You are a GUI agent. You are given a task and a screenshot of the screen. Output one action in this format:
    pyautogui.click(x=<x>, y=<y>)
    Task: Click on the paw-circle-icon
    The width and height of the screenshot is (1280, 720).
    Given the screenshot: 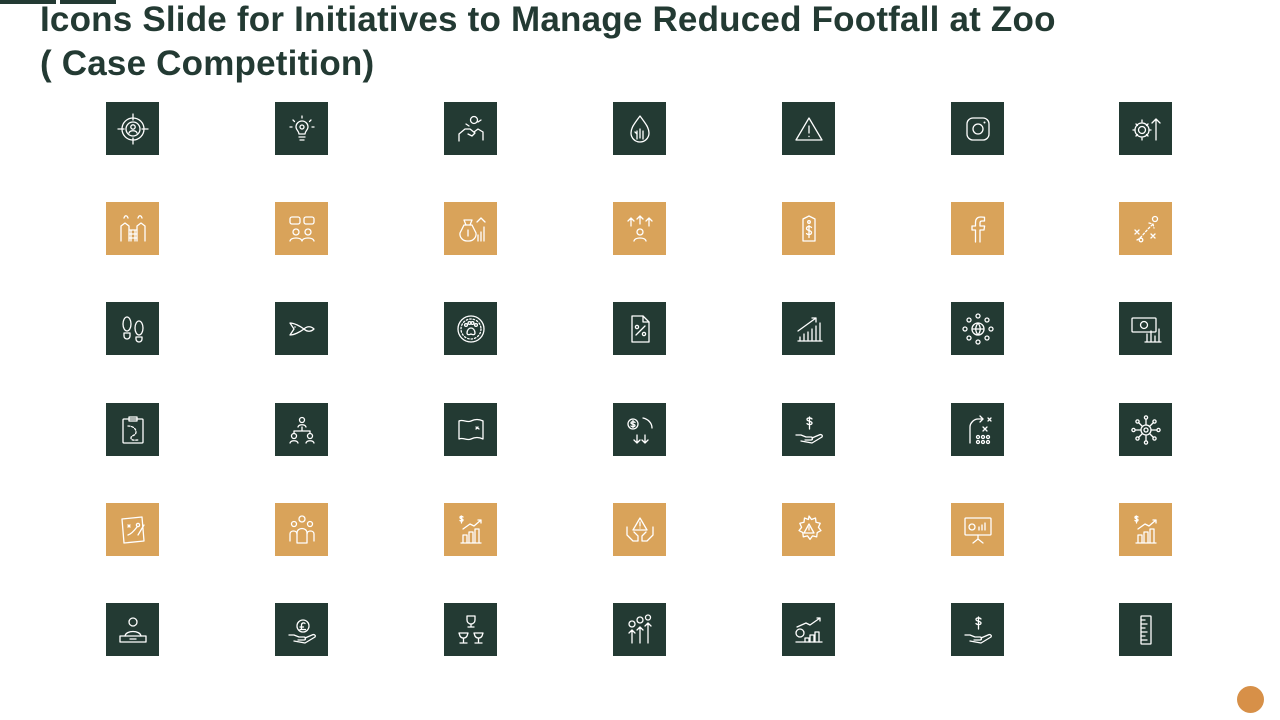 What is the action you would take?
    pyautogui.click(x=470, y=328)
    